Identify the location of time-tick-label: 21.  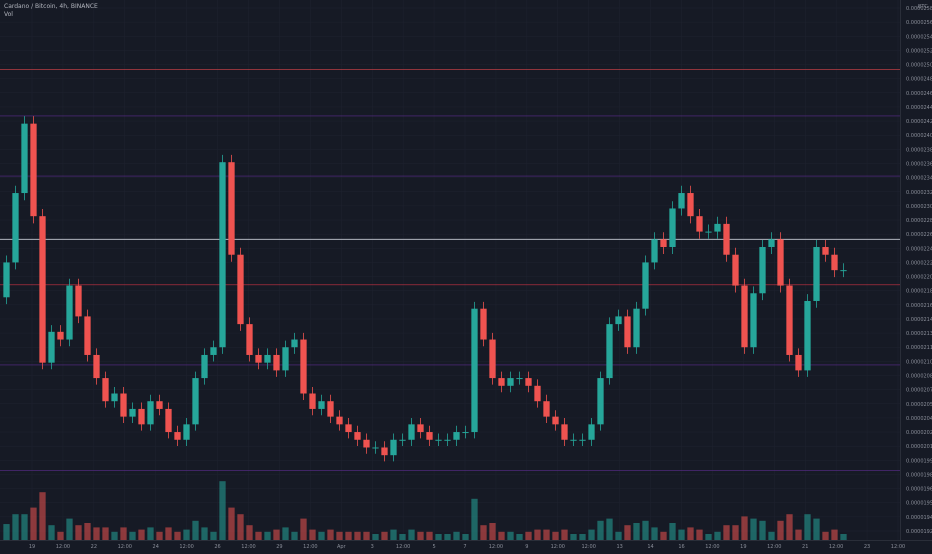
(805, 547).